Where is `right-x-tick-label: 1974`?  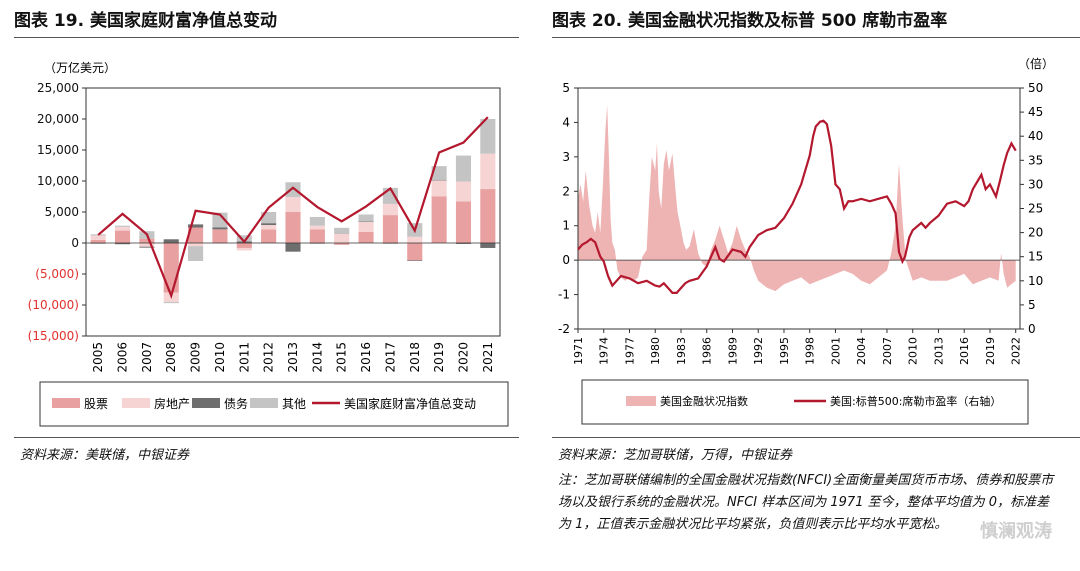
right-x-tick-label: 1974 is located at coordinates (604, 351).